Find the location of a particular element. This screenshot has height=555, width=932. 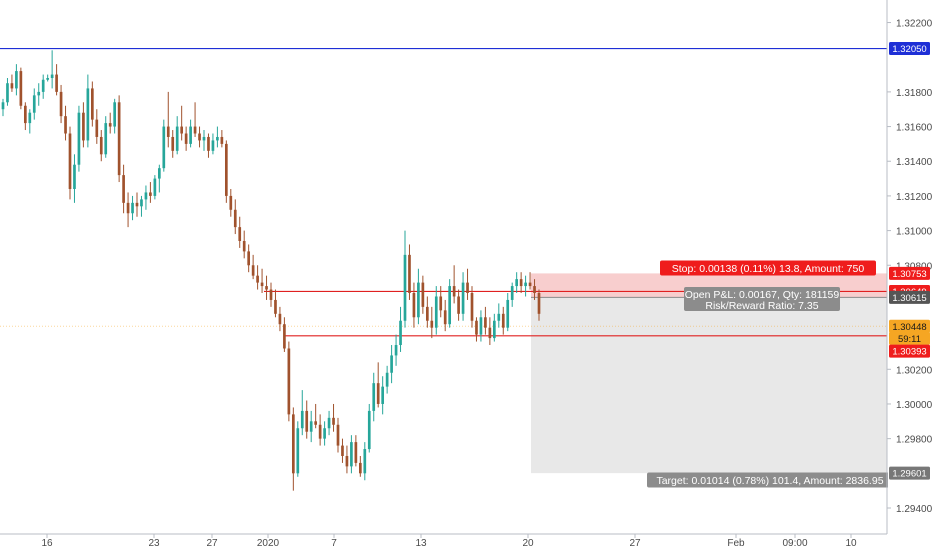

y-tick-label: 1.30000 is located at coordinates (914, 405).